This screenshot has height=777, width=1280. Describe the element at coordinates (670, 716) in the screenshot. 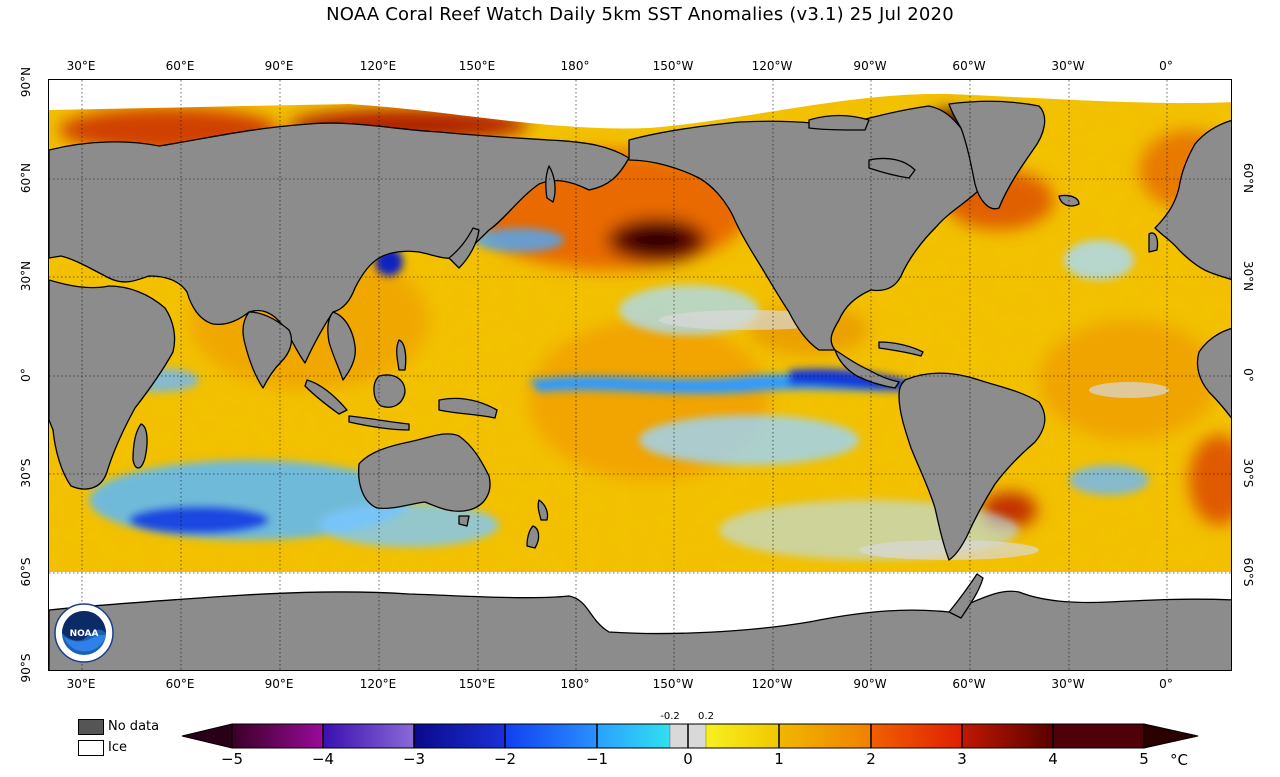

I see `colorbar-near-zero-neg: -0.2` at that location.